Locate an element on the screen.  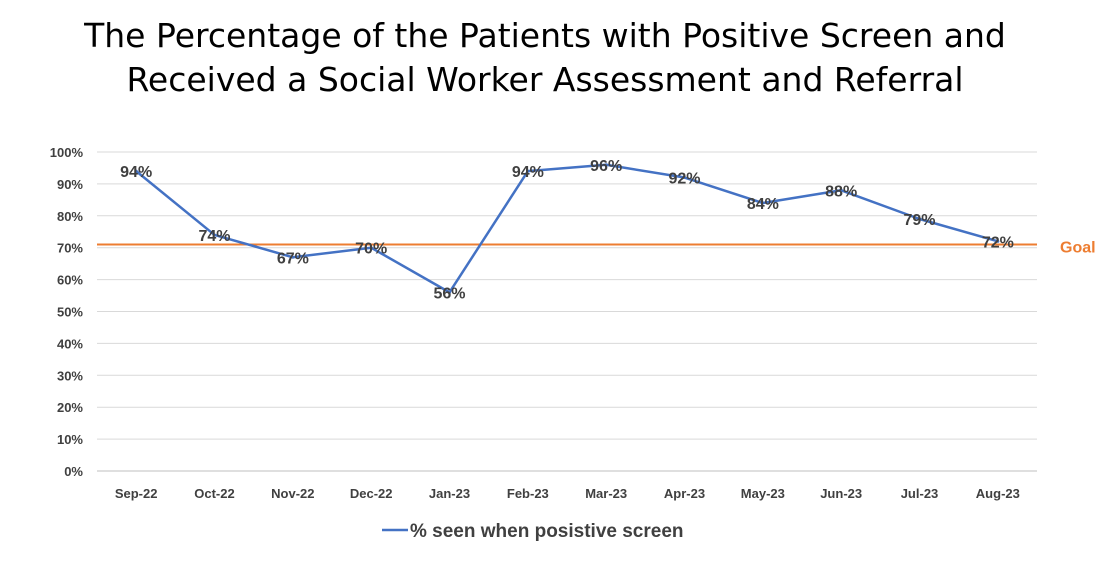
y-tick-label: 70% is located at coordinates (70, 248).